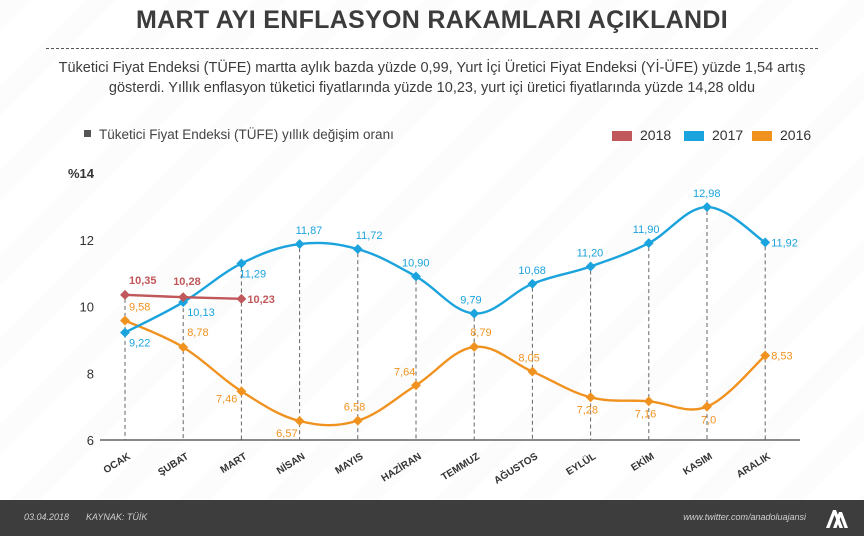 The image size is (864, 536). What do you see at coordinates (226, 399) in the screenshot?
I see `data-label-2016: 7,46` at bounding box center [226, 399].